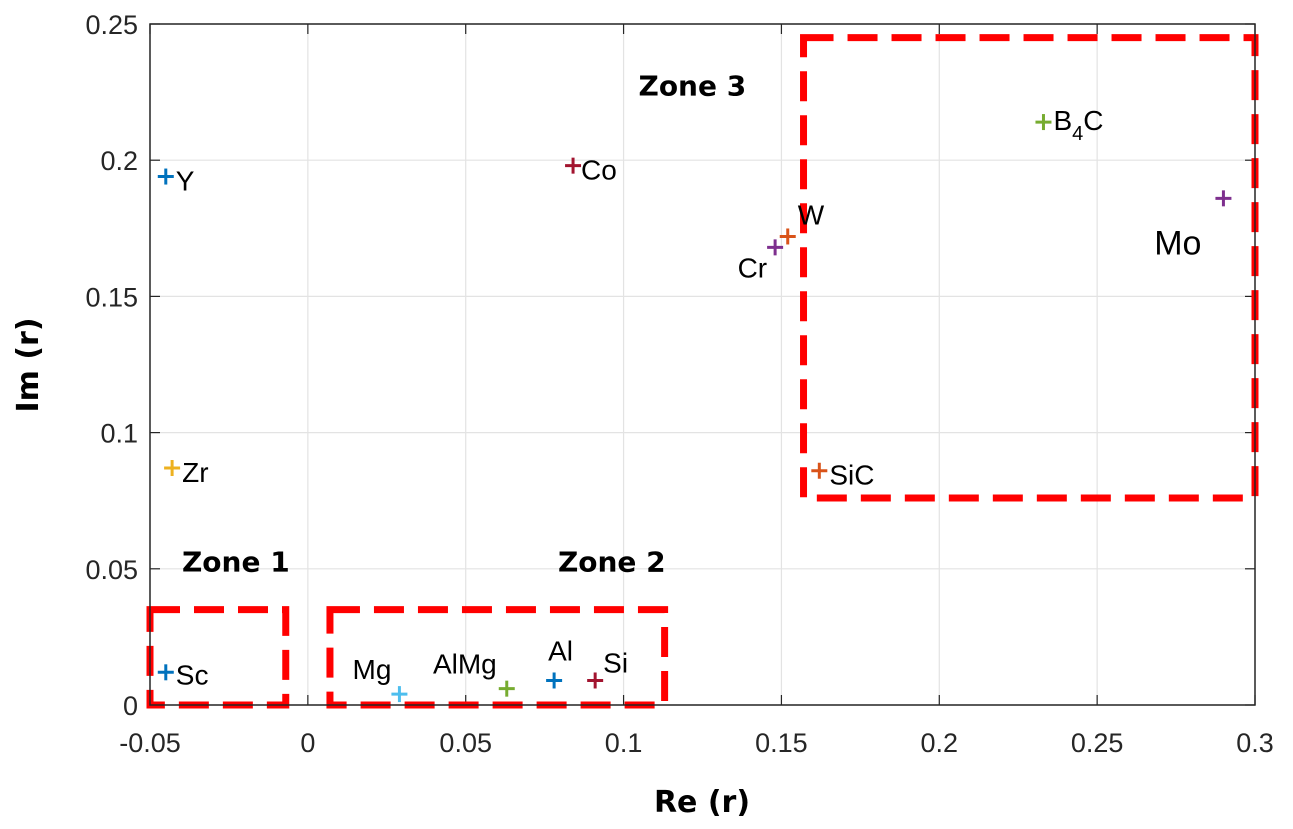 The width and height of the screenshot is (1293, 829). I want to click on x-tick-label: 0.05, so click(465, 743).